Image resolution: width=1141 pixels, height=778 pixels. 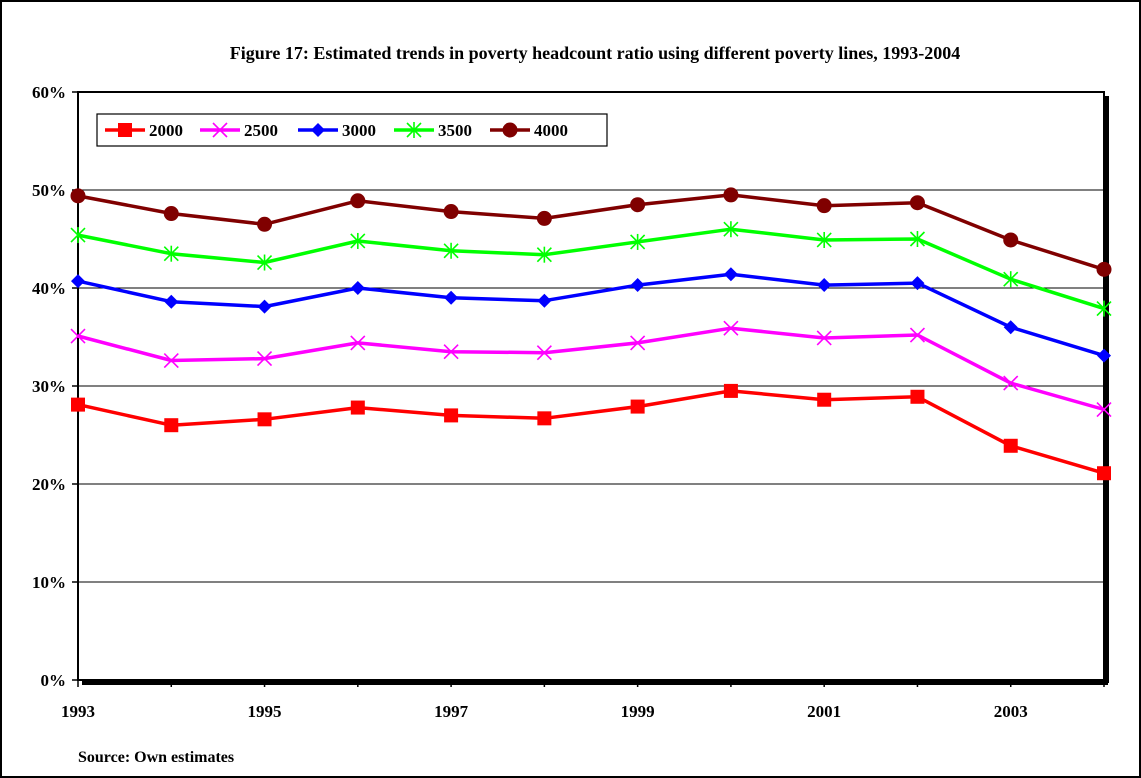 What do you see at coordinates (638, 711) in the screenshot?
I see `x-tick-label: 1999` at bounding box center [638, 711].